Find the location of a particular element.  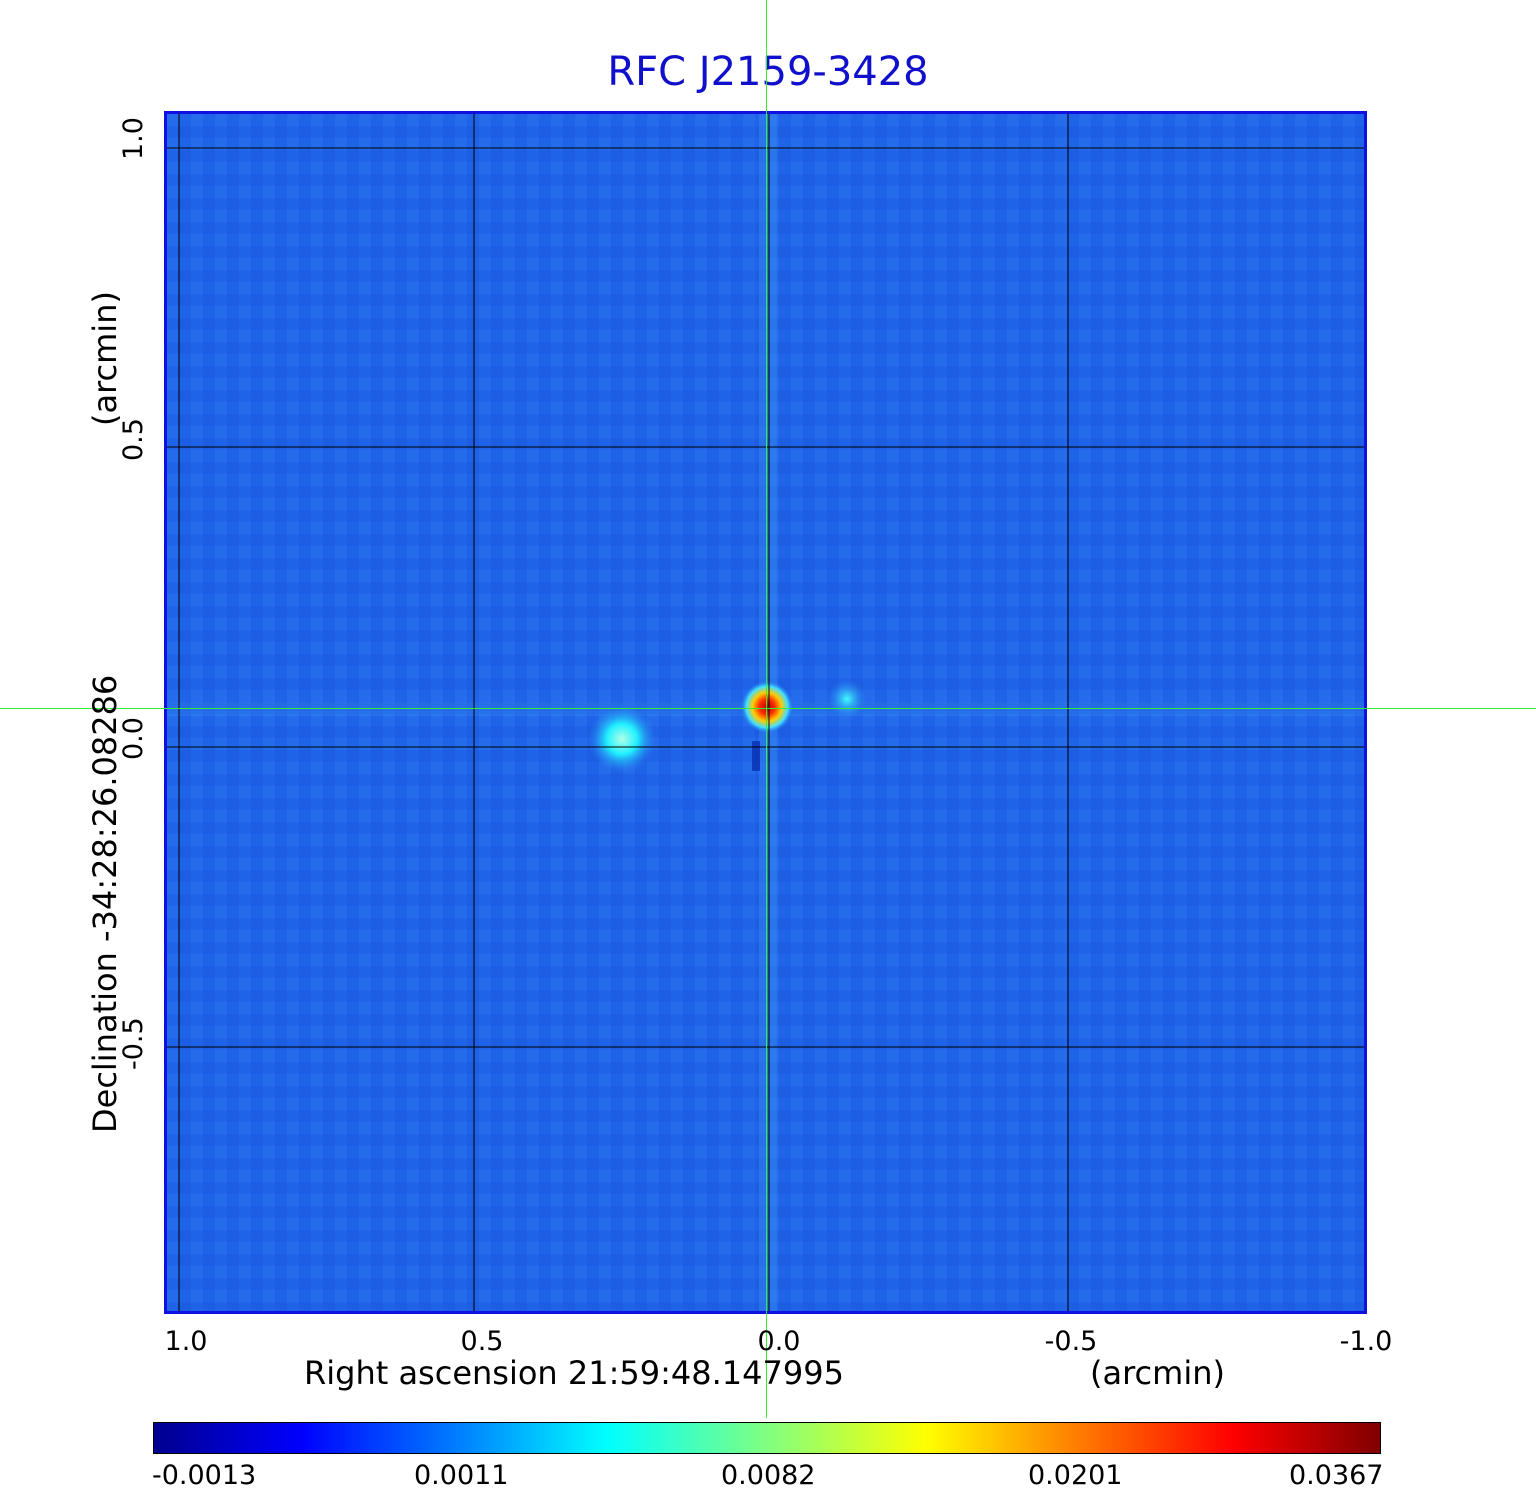

x-tick-label: 0.5 is located at coordinates (482, 1341).